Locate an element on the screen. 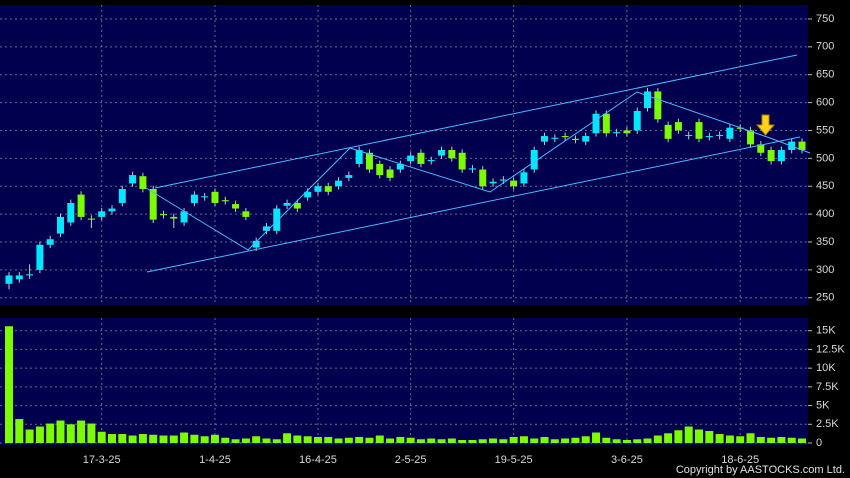 The image size is (850, 478). y-tick-label: 650 is located at coordinates (825, 75).